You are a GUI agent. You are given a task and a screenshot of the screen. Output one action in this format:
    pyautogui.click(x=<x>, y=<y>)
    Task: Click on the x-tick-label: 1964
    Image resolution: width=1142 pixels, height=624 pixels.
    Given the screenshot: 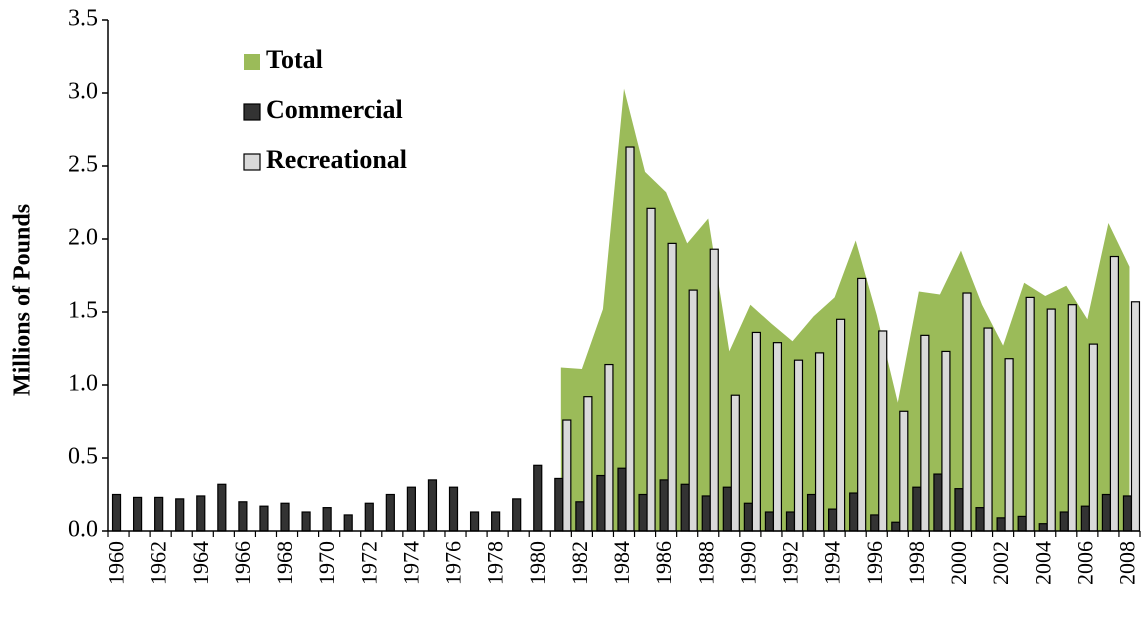 What is the action you would take?
    pyautogui.click(x=200, y=563)
    